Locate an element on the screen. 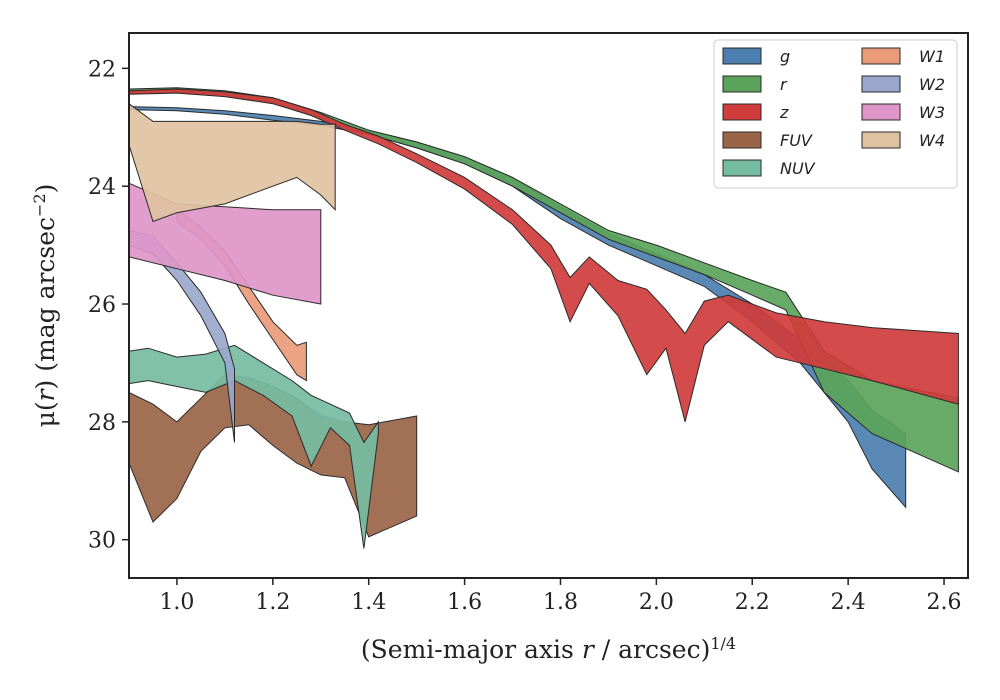 This screenshot has height=700, width=1000. x-tick-label: 2.4 is located at coordinates (848, 602).